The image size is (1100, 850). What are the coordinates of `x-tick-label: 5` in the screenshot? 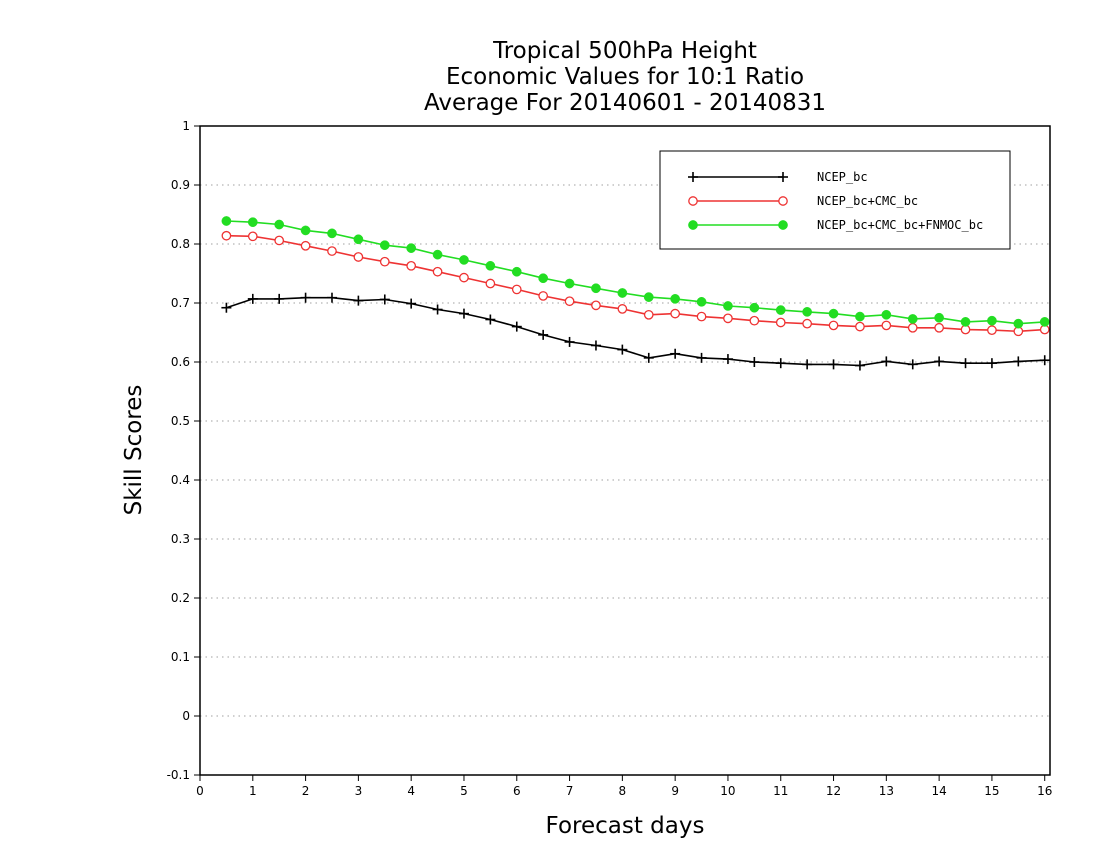 It's located at (464, 791).